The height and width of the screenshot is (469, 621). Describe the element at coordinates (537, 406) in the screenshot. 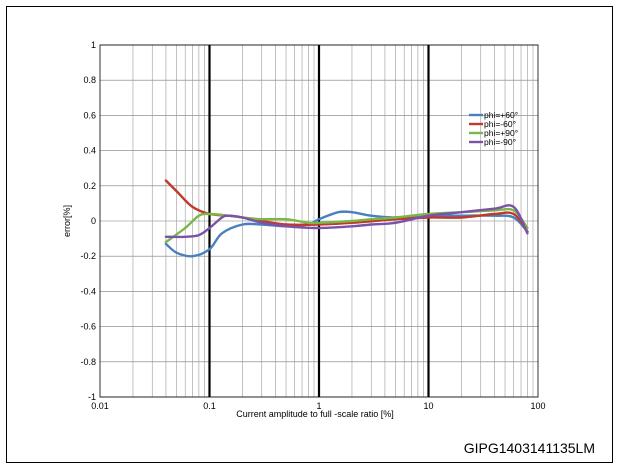

I see `x-tick-label: 100` at that location.